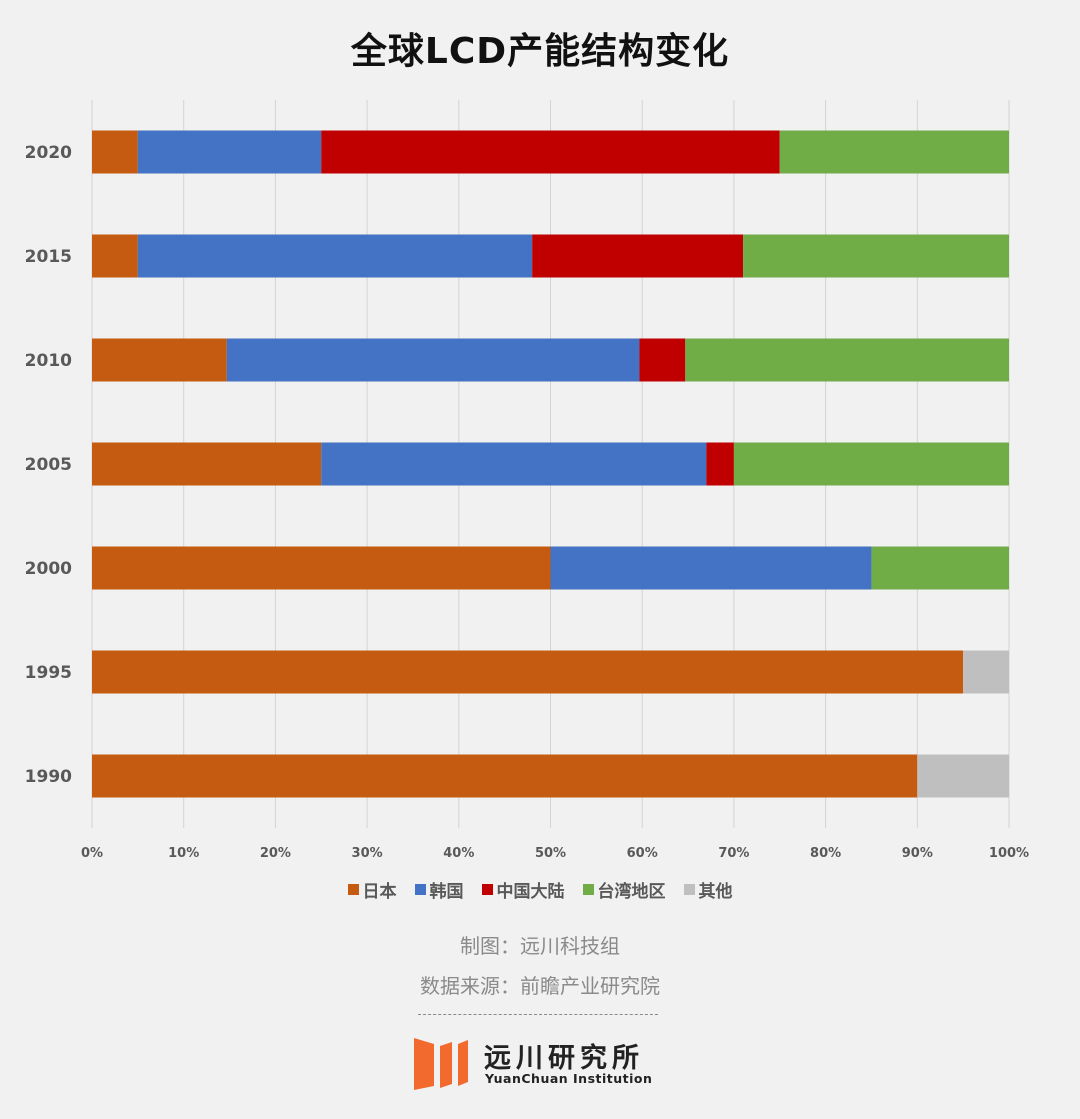 The width and height of the screenshot is (1080, 1119). Describe the element at coordinates (540, 986) in the screenshot. I see `data-source: 数据来源：前瞻产业研究院` at that location.